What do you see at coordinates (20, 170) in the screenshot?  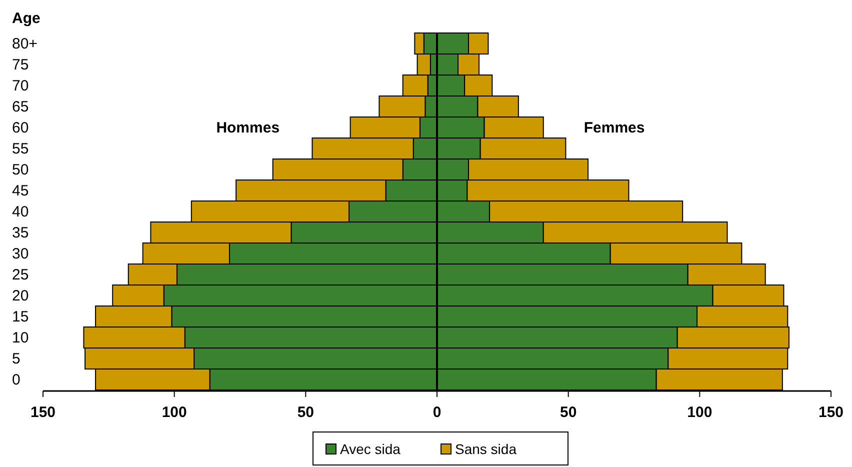 I see `y-tick-label: 50` at bounding box center [20, 170].